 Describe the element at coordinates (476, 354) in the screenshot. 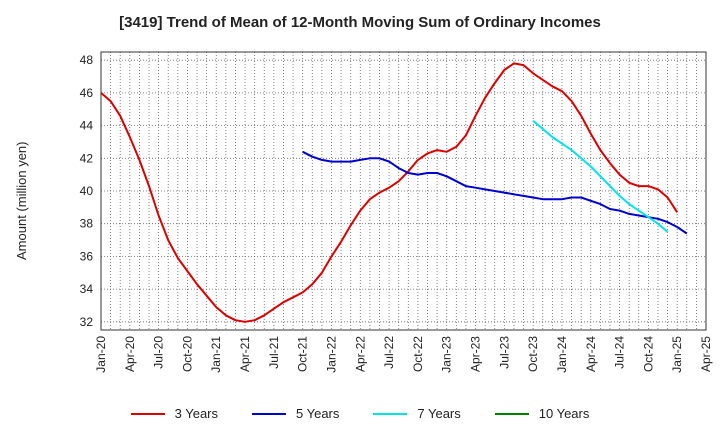

I see `x-tick-label: Apr-23` at that location.